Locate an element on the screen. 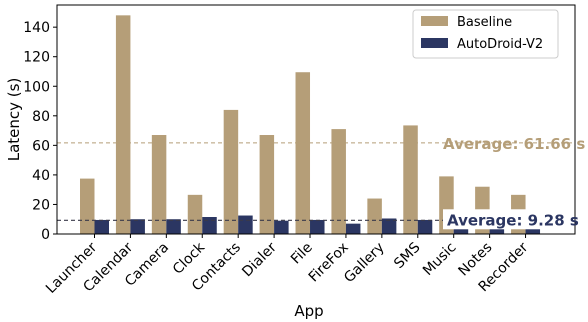 Image resolution: width=588 pixels, height=322 pixels. legend-swatch-autodroid-v2 is located at coordinates (434, 43).